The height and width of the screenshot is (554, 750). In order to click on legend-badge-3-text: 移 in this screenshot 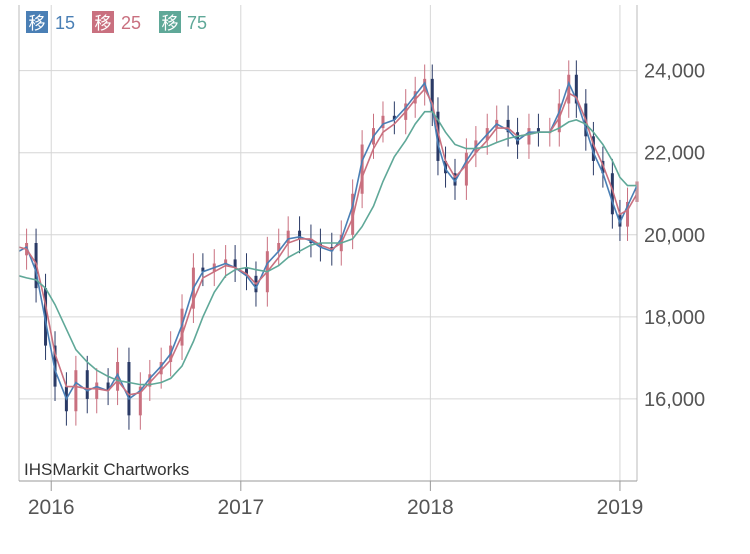, I will do `click(170, 23)`.